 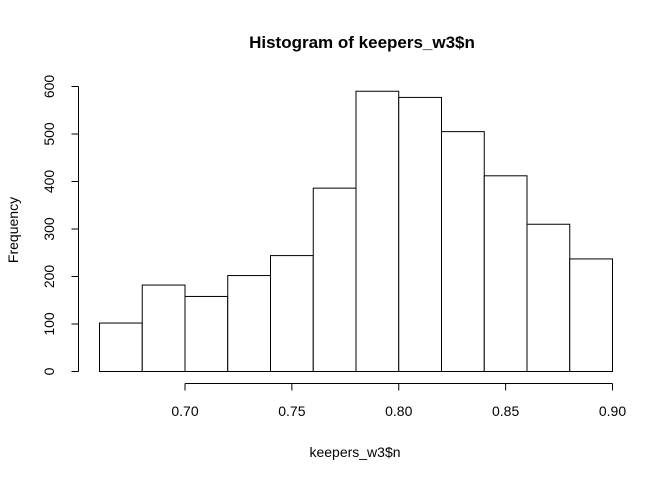 I want to click on y-tick-label: 300, so click(x=49, y=229).